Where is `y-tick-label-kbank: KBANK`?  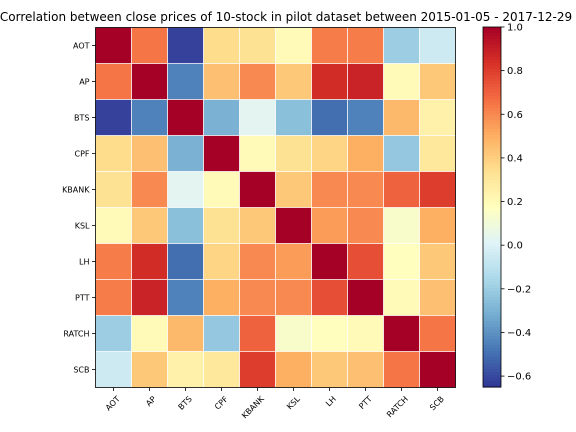
y-tick-label-kbank: KBANK is located at coordinates (76, 190).